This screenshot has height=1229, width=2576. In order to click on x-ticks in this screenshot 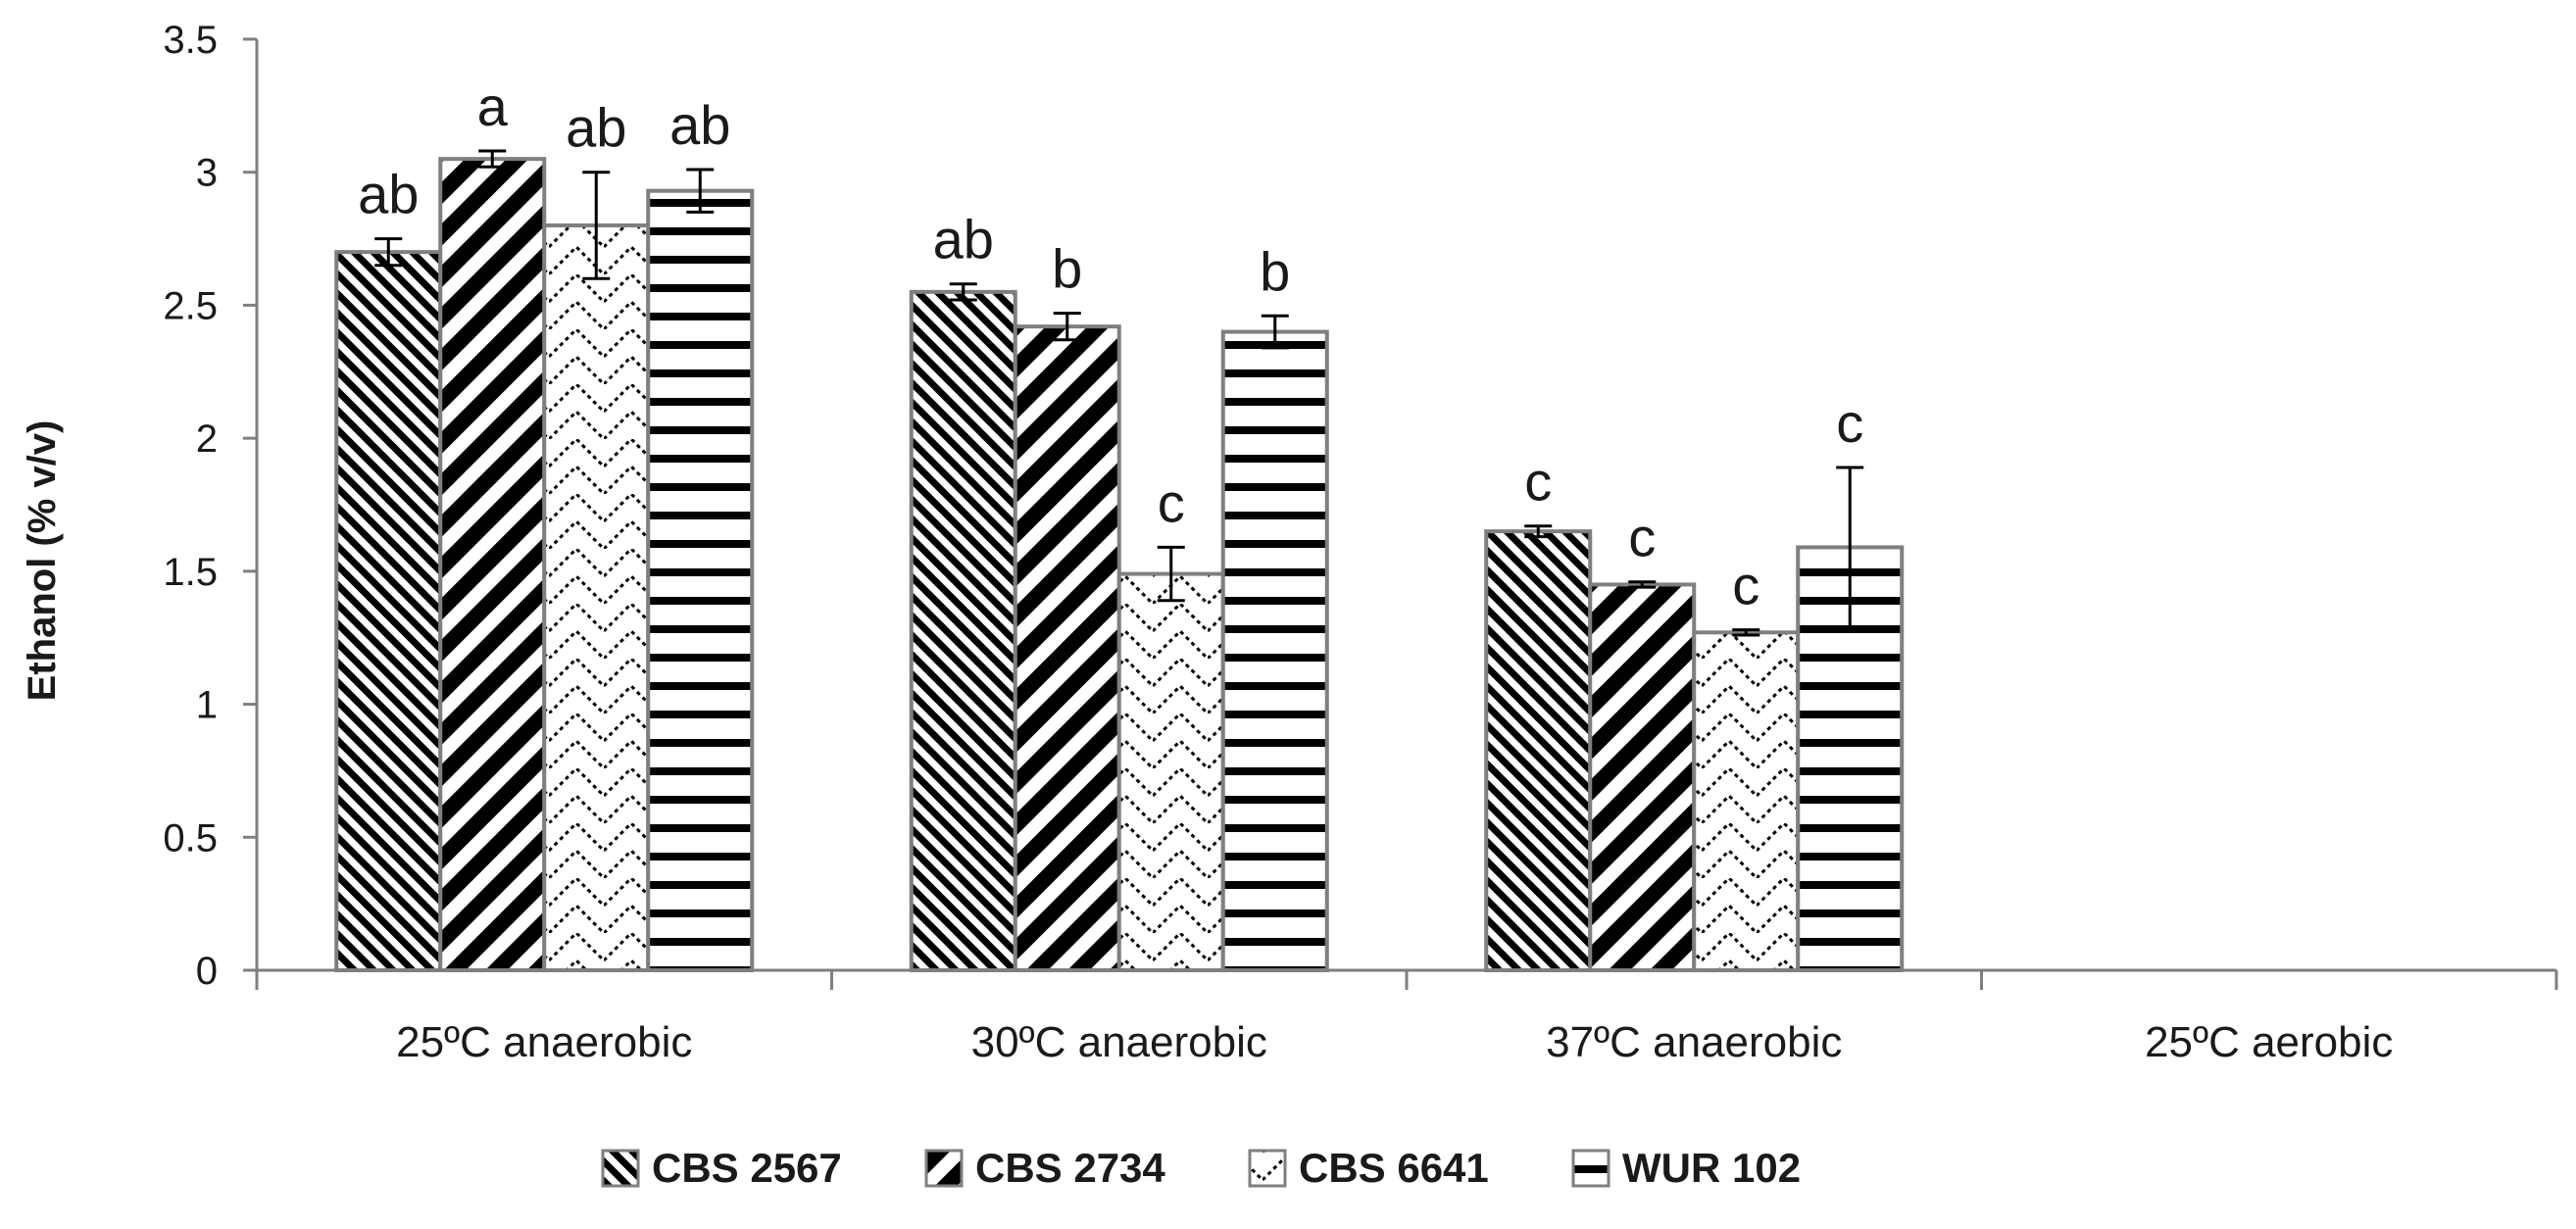, I will do `click(1406, 980)`.